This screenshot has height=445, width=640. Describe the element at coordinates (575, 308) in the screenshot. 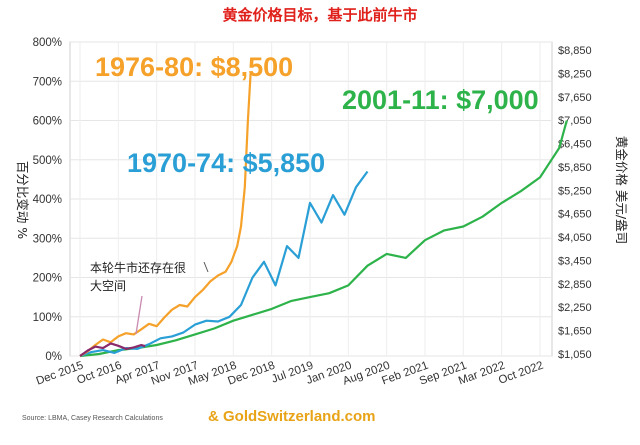

I see `right-tick-label: $2,250` at that location.